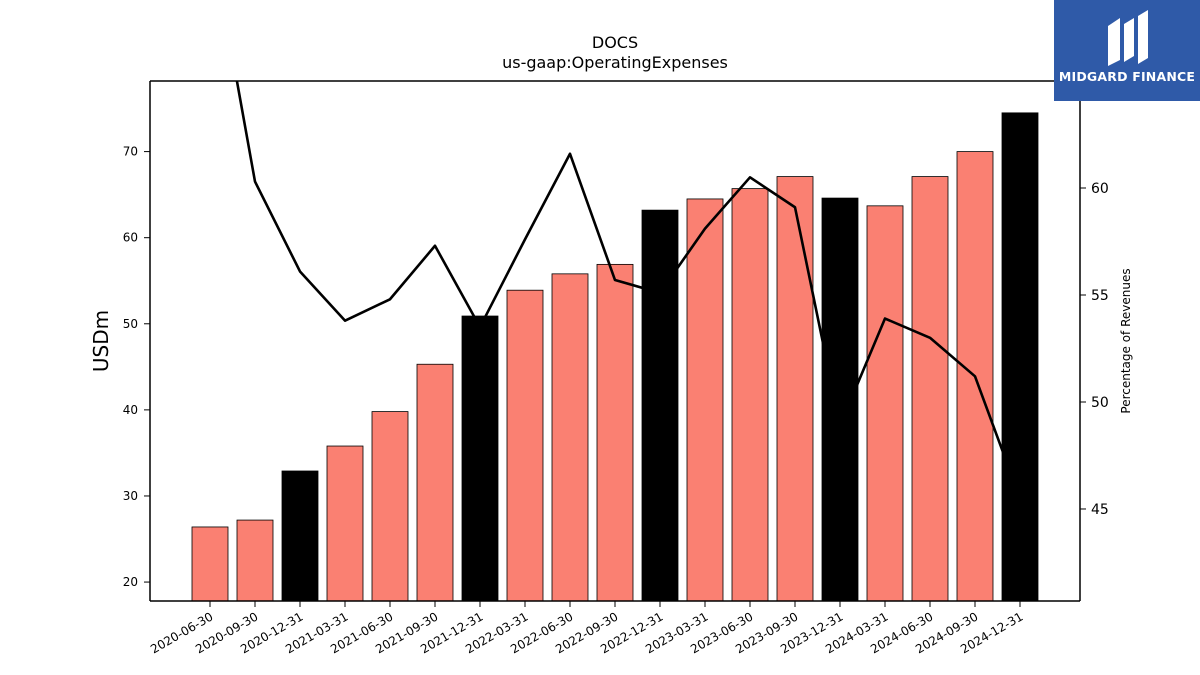 The width and height of the screenshot is (1200, 675). What do you see at coordinates (615, 42) in the screenshot?
I see `chart-title: DOCS` at bounding box center [615, 42].